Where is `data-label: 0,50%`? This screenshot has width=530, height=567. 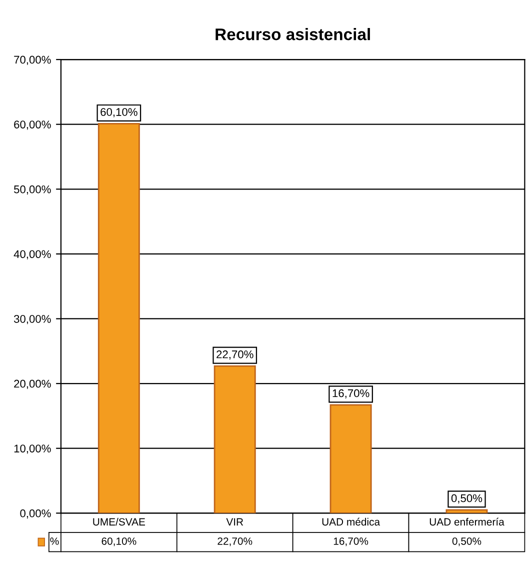
data-label: 0,50% is located at coordinates (467, 541).